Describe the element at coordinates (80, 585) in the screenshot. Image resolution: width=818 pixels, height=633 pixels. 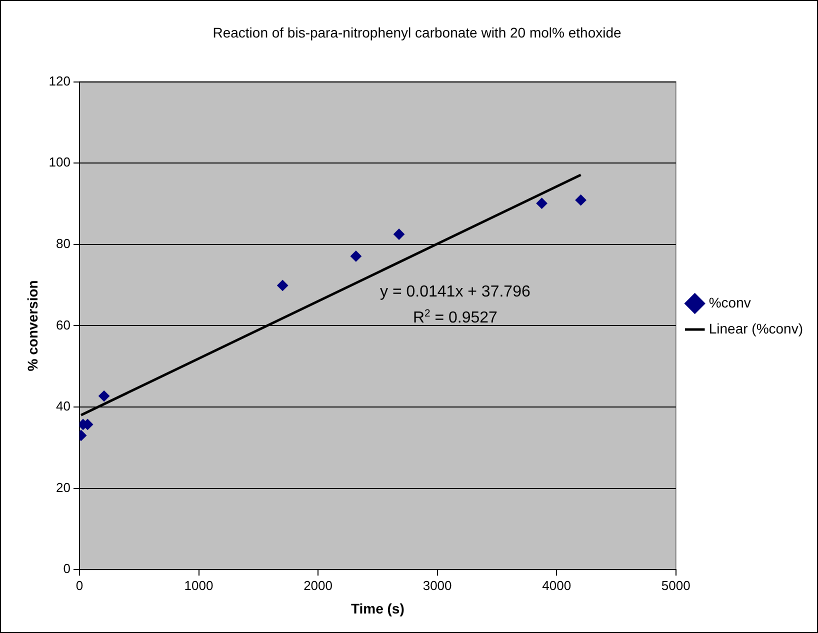
I see `x-tick-label: 0` at that location.